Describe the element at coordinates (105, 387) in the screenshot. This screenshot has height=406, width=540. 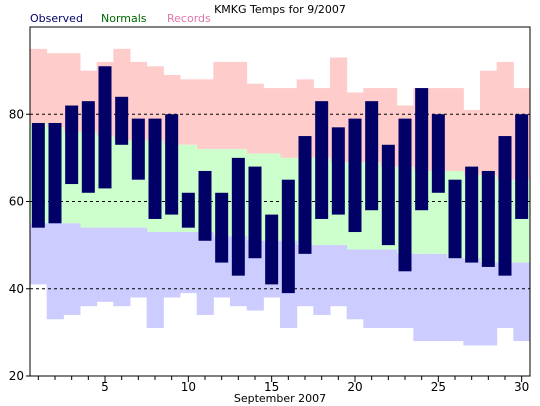
I see `x-tick-label: 5` at that location.